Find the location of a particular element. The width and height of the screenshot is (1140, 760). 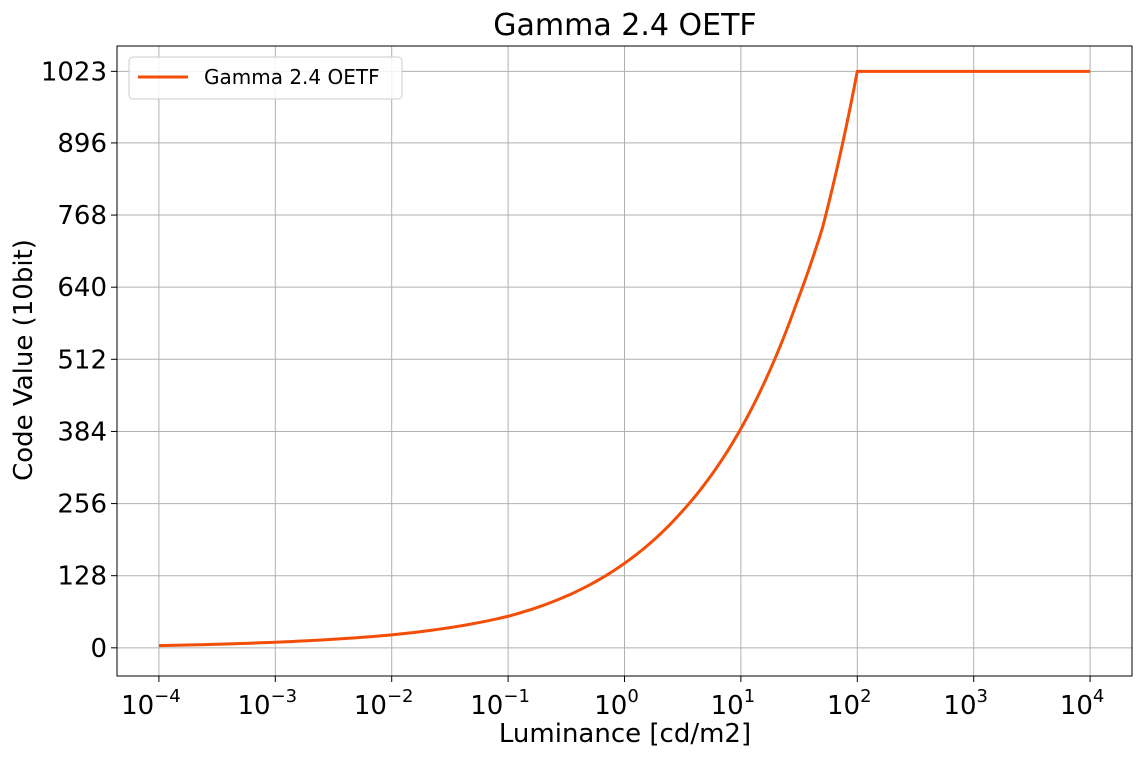

legend-box is located at coordinates (265, 78).